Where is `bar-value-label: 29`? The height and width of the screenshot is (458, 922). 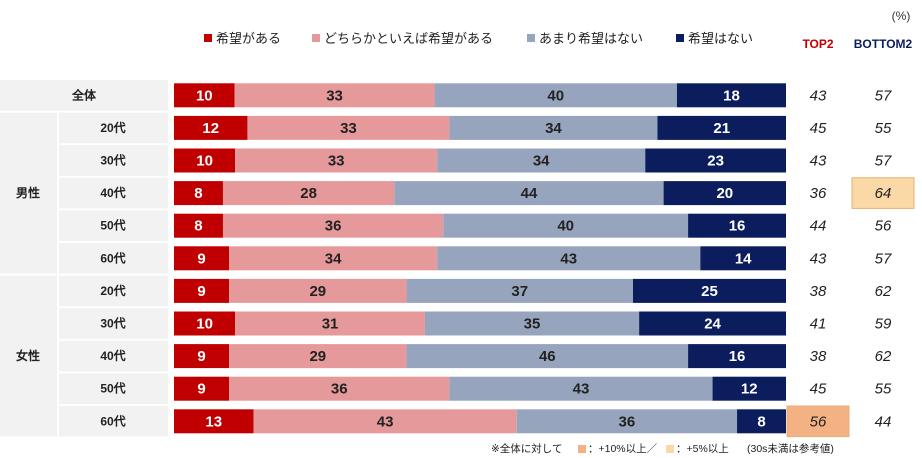
bar-value-label: 29 is located at coordinates (317, 356).